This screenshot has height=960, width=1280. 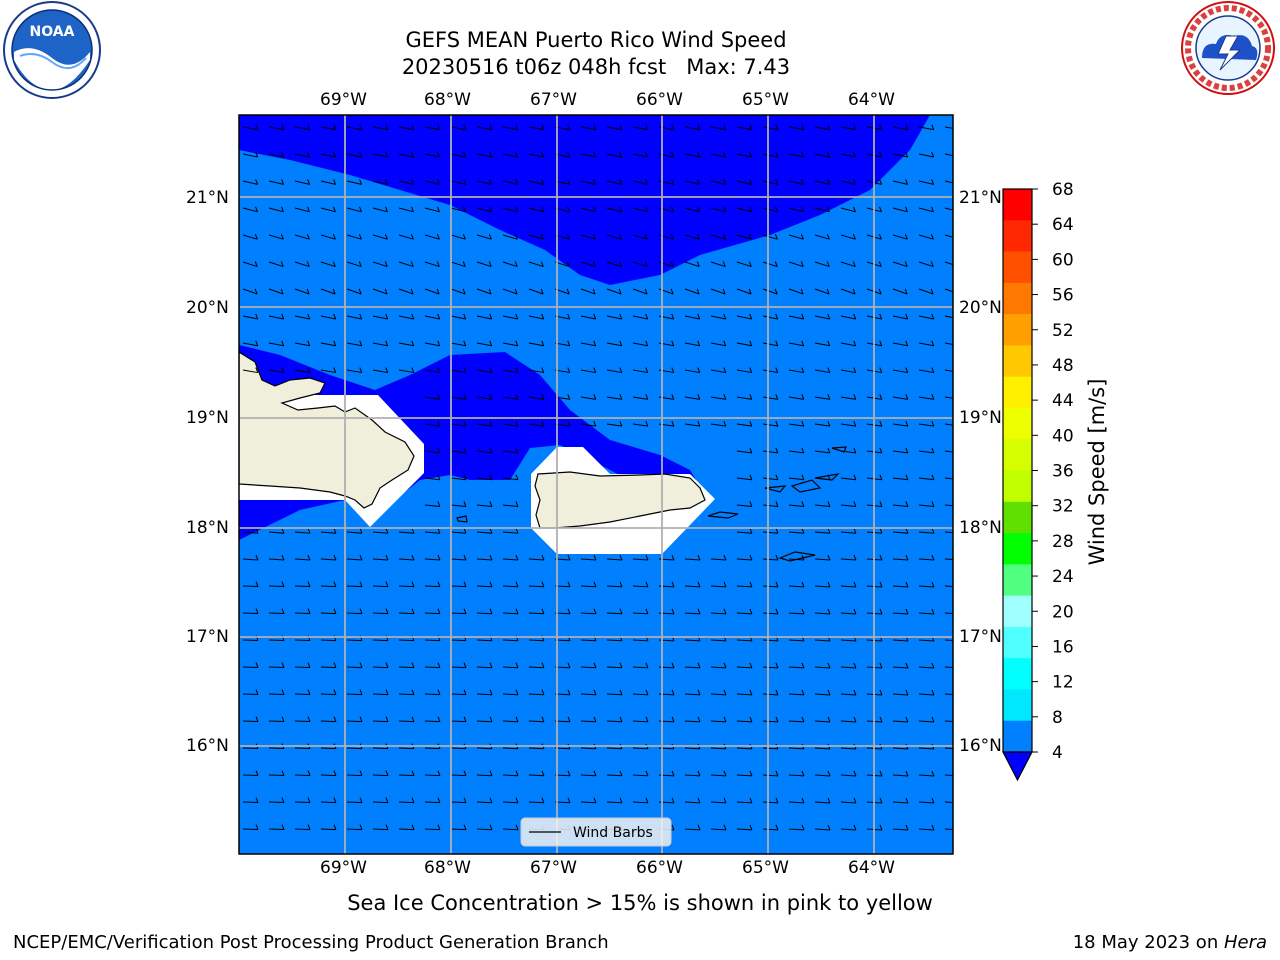 I want to click on colorbar-tick-label: 36, so click(x=1063, y=472).